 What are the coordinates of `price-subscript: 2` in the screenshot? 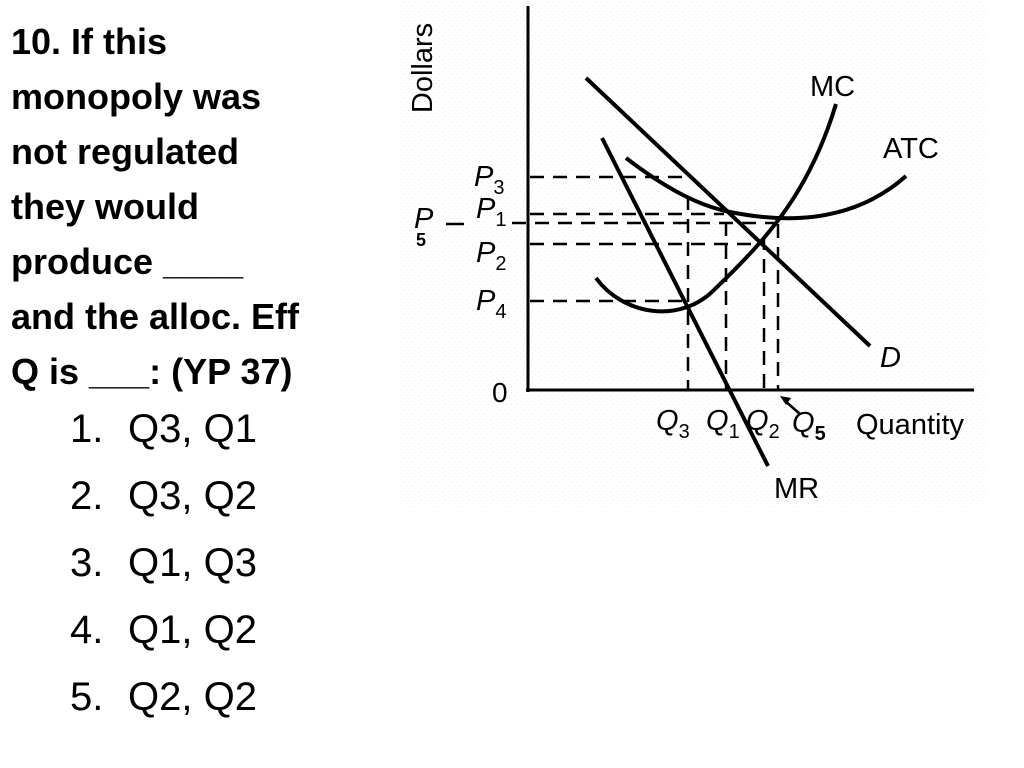 It's located at (500, 264).